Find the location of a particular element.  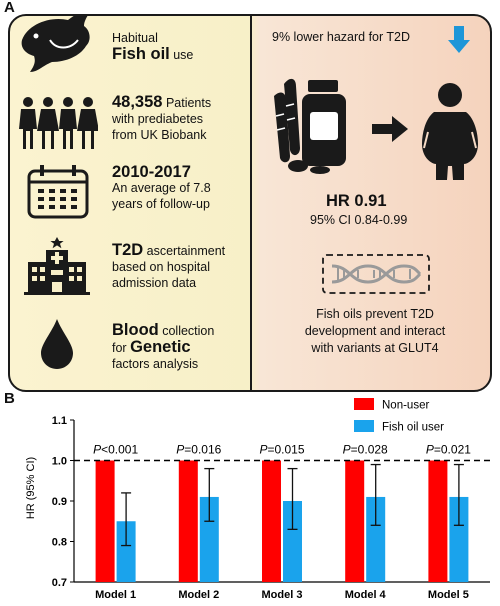

y-tick-label: 0.7 is located at coordinates (59, 583).